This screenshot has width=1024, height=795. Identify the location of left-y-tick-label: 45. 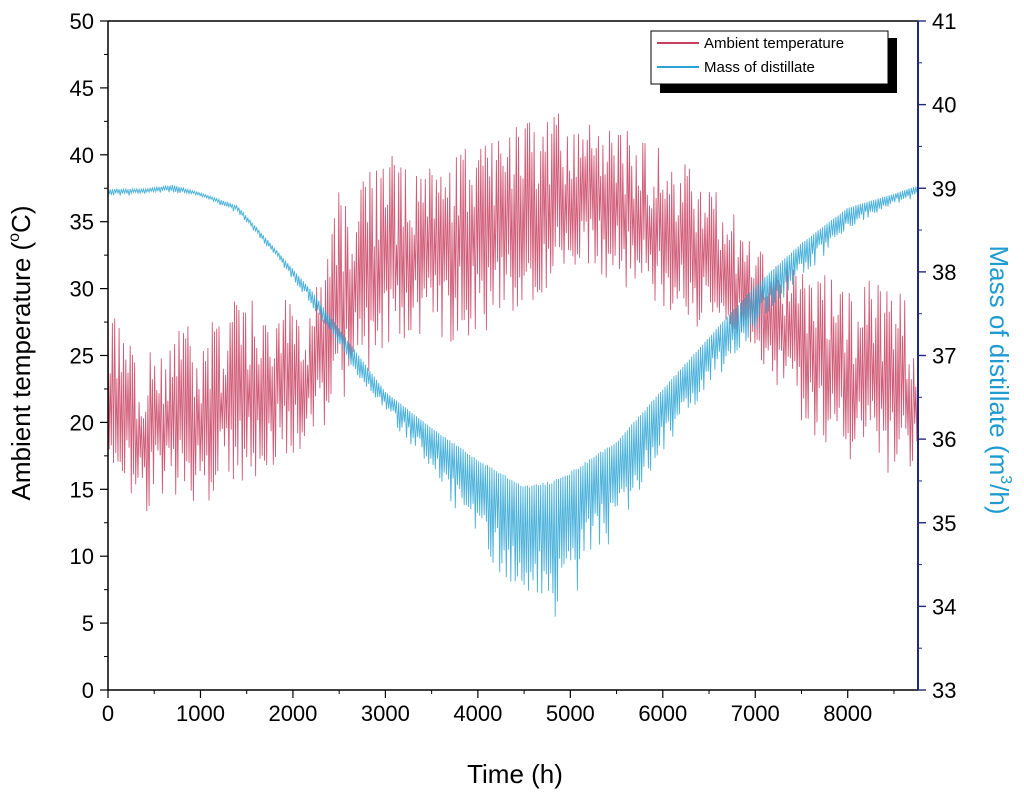
(82, 88).